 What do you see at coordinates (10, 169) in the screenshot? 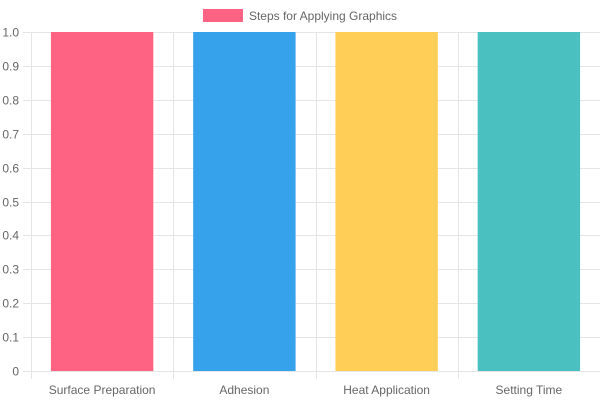
I see `y-tick-label: 0.6` at bounding box center [10, 169].